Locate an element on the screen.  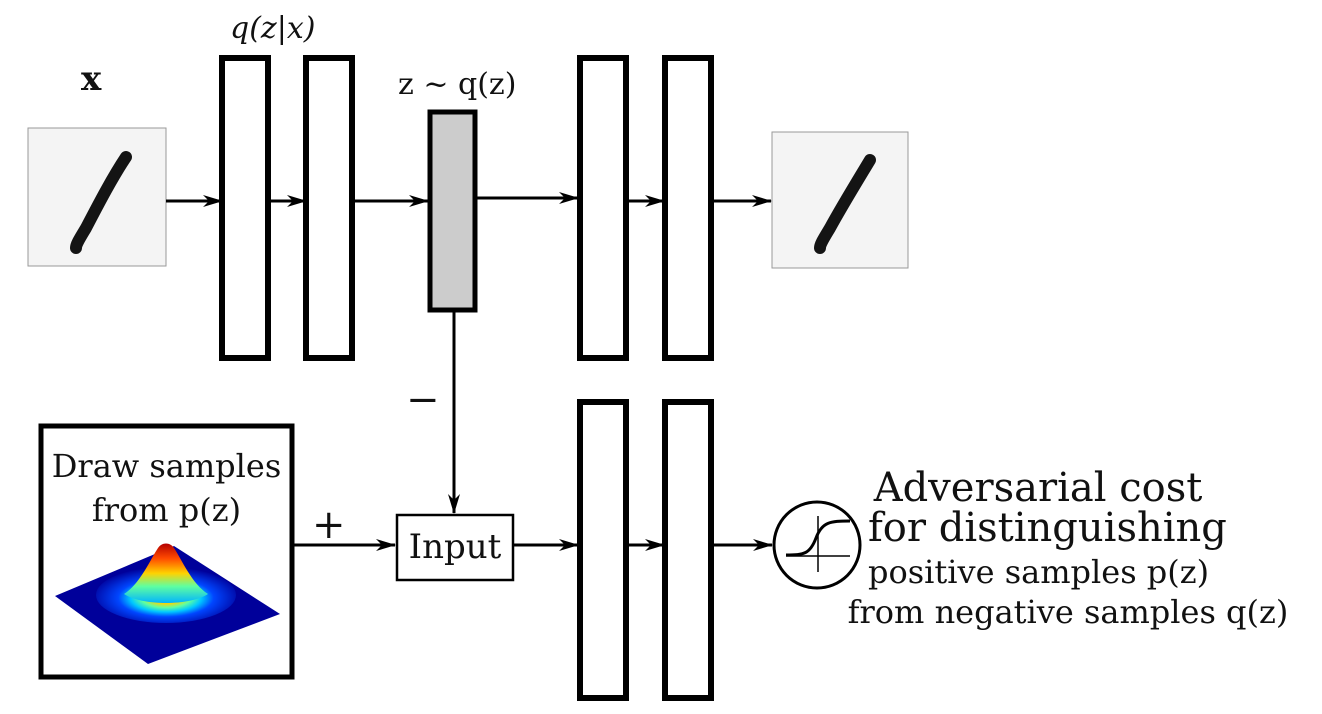
adversarial-cost-line-4: from negative samples q(z) is located at coordinates (1068, 612).